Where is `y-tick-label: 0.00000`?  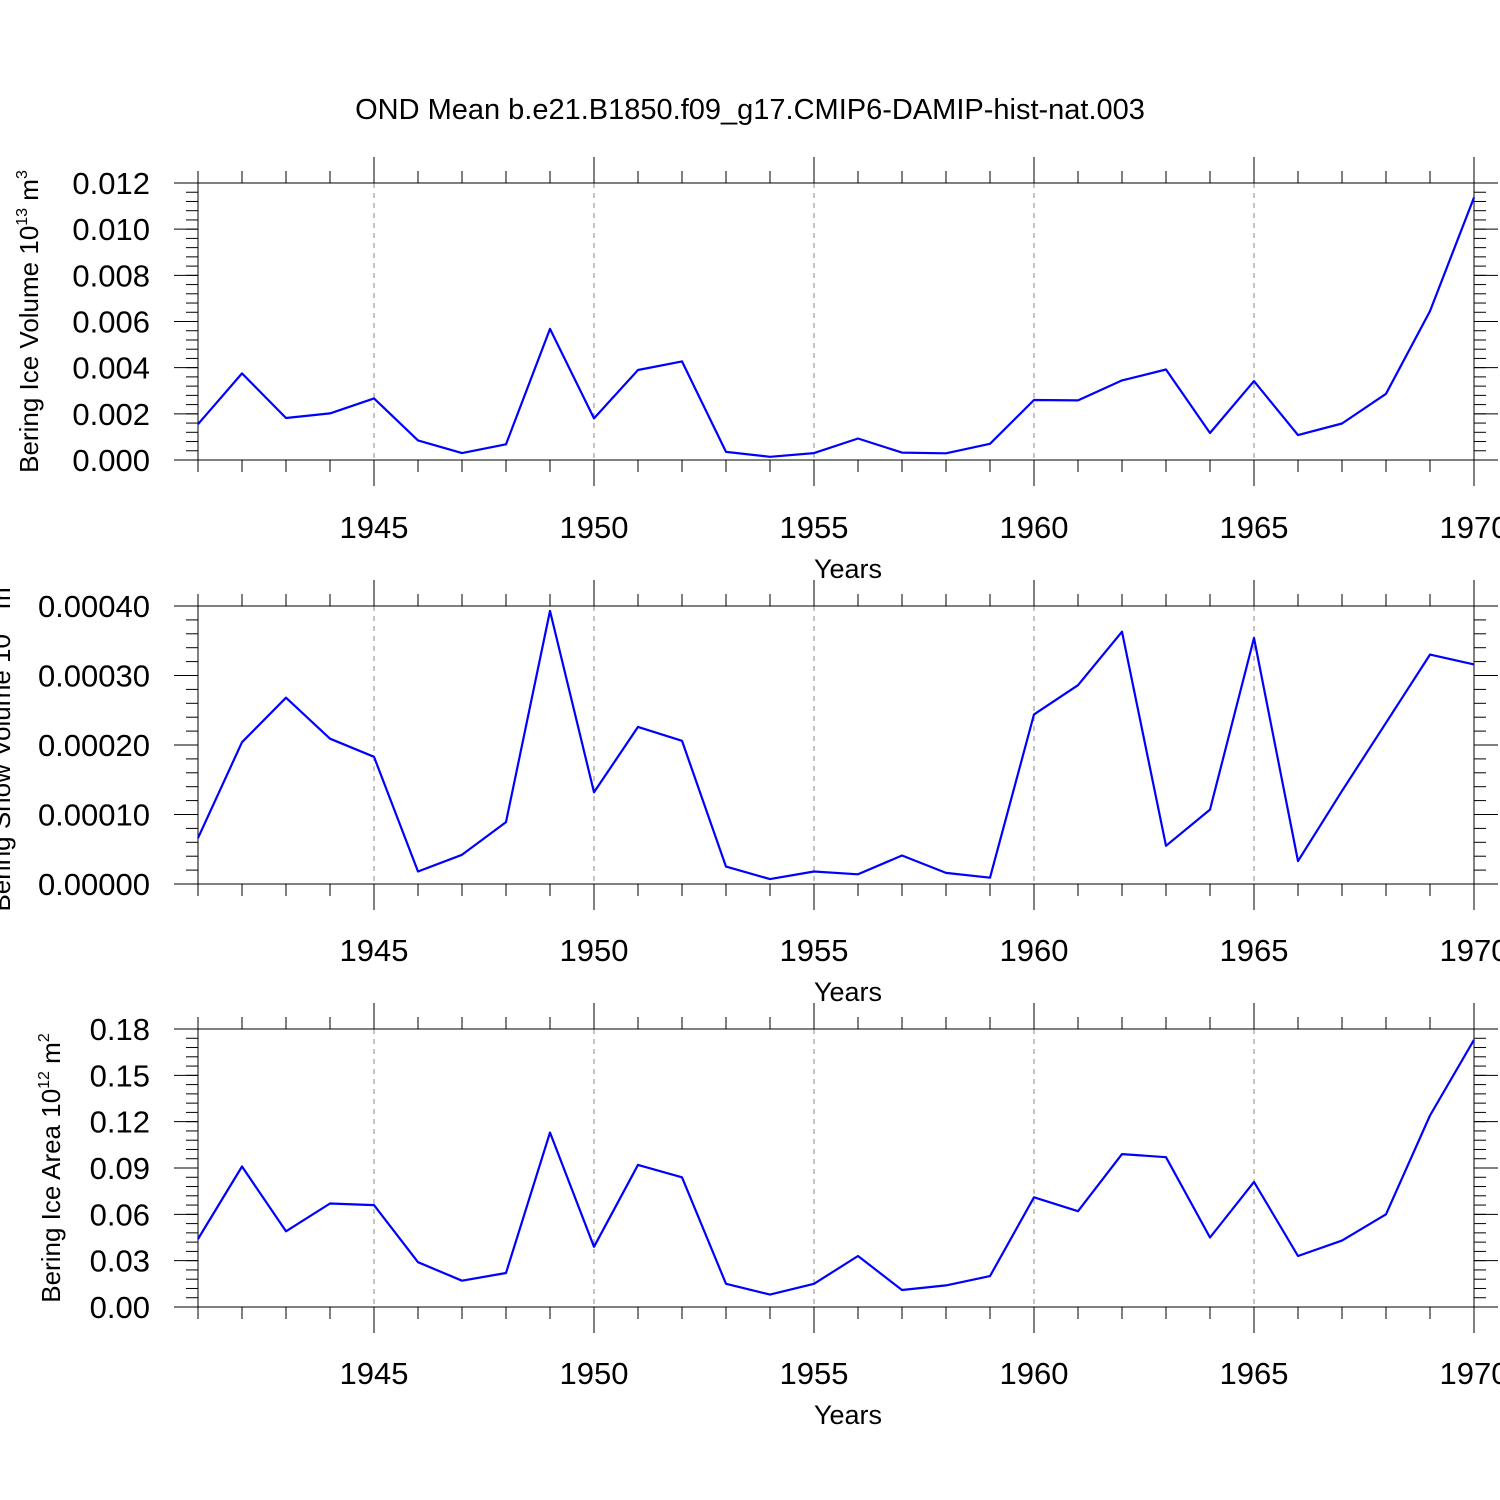 y-tick-label: 0.00000 is located at coordinates (94, 884).